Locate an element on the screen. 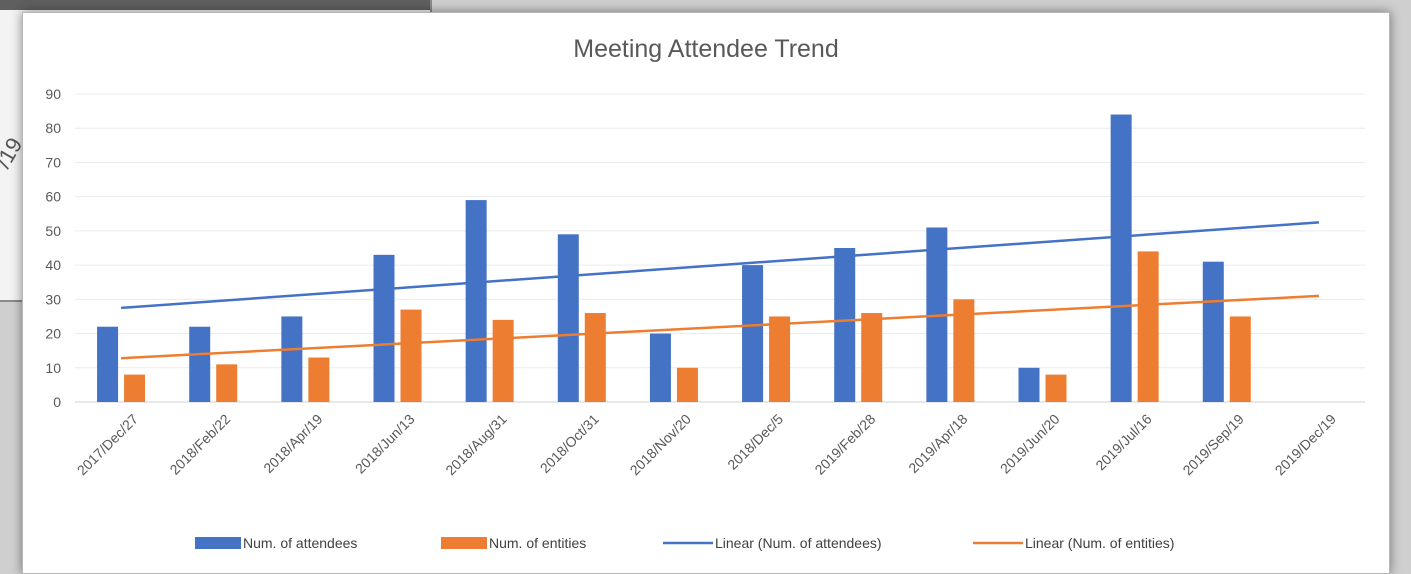  x-tick-label: 2019/Apr/18 is located at coordinates (937, 443).